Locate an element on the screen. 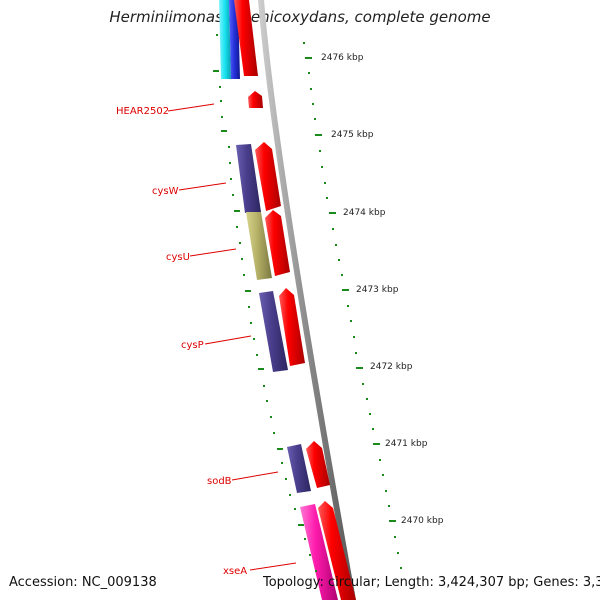 The width and height of the screenshot is (600, 600). outer-scale-line is located at coordinates (352, 305).